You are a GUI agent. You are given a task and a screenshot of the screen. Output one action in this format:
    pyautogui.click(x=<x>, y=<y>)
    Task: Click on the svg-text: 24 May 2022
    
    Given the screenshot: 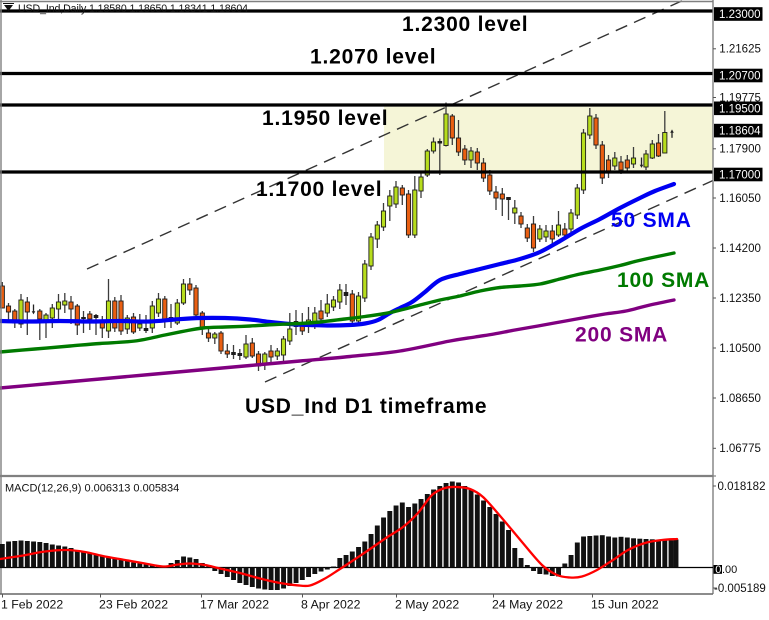 What is the action you would take?
    pyautogui.click(x=527, y=605)
    